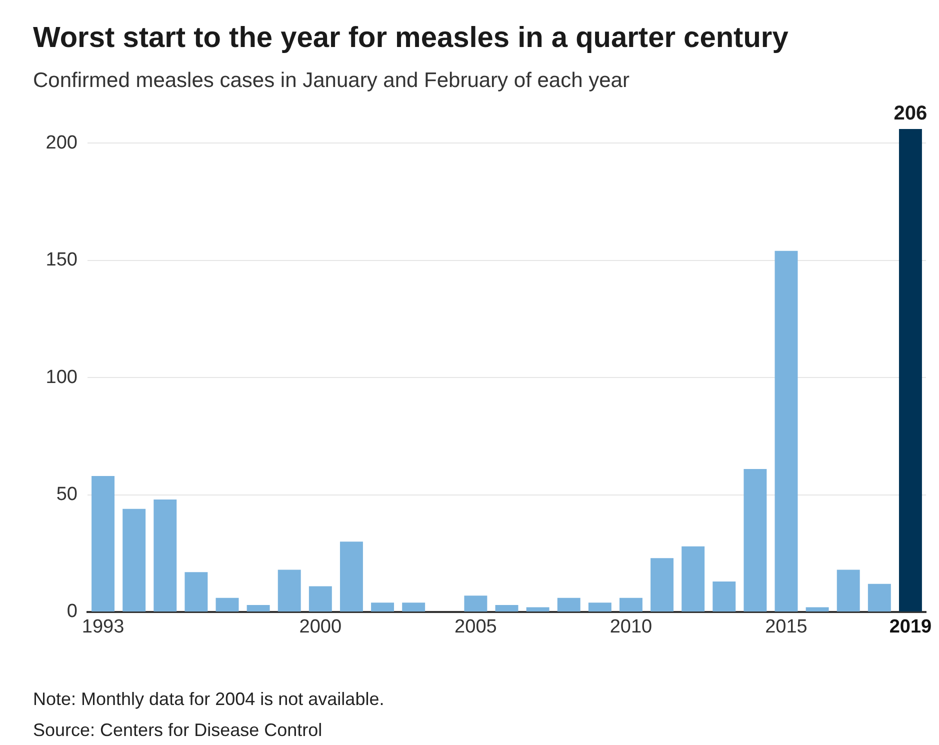  Describe the element at coordinates (103, 627) in the screenshot. I see `x-tick-label: 1993` at that location.